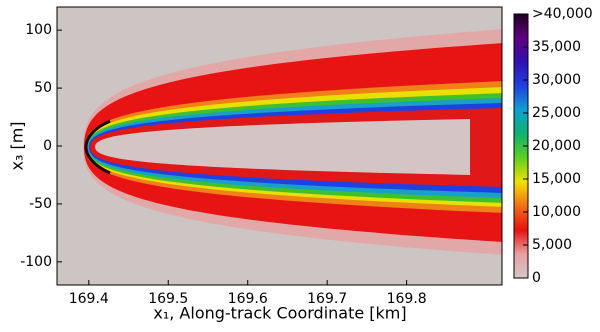  I want to click on colorbar-tick-label: 0, so click(536, 278).